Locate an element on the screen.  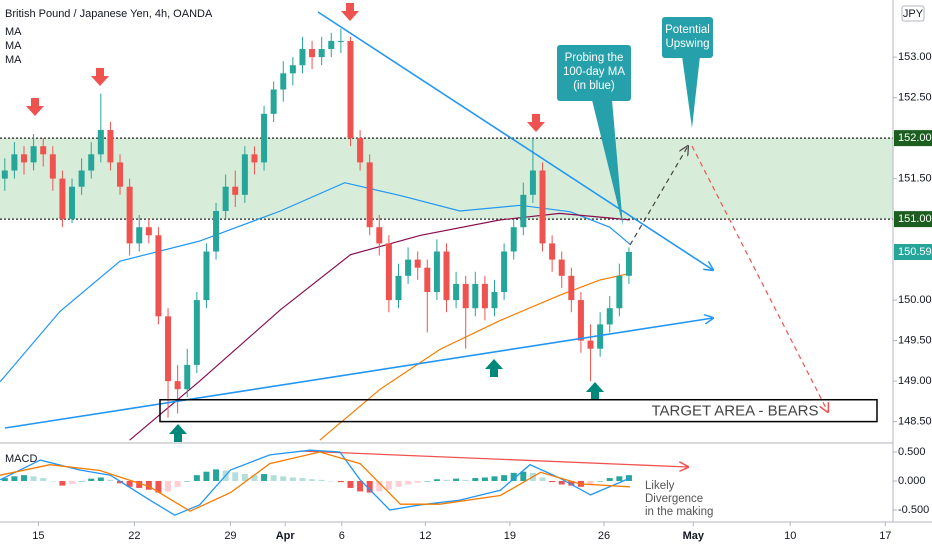
level-label: 151.000 is located at coordinates (915, 219).